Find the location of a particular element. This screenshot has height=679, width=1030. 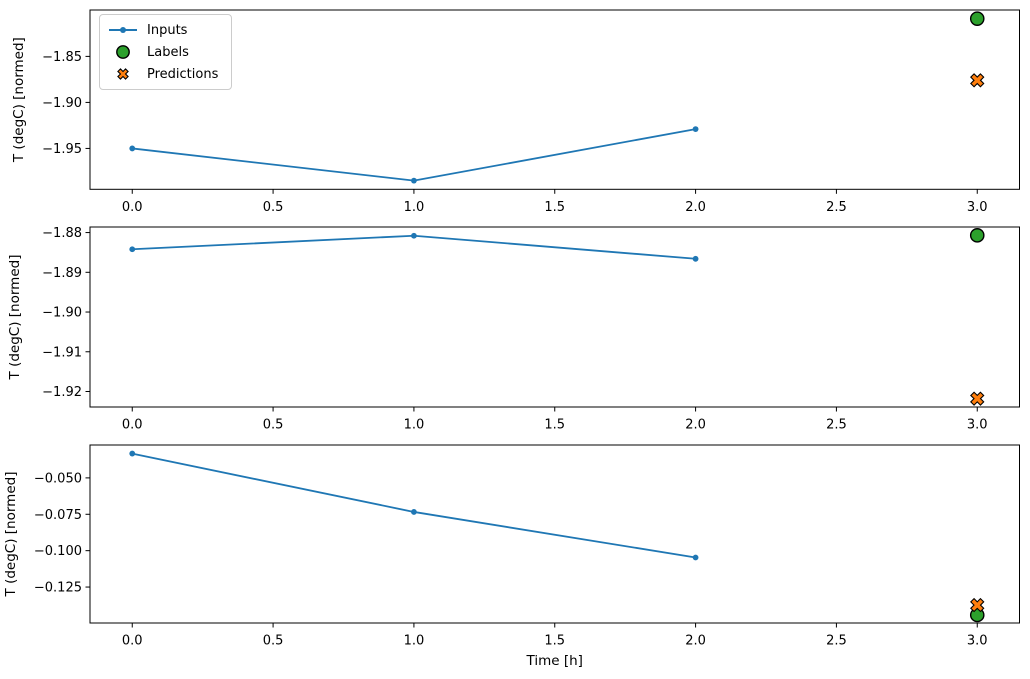

legend-item-inputs: Inputs is located at coordinates (166, 30).